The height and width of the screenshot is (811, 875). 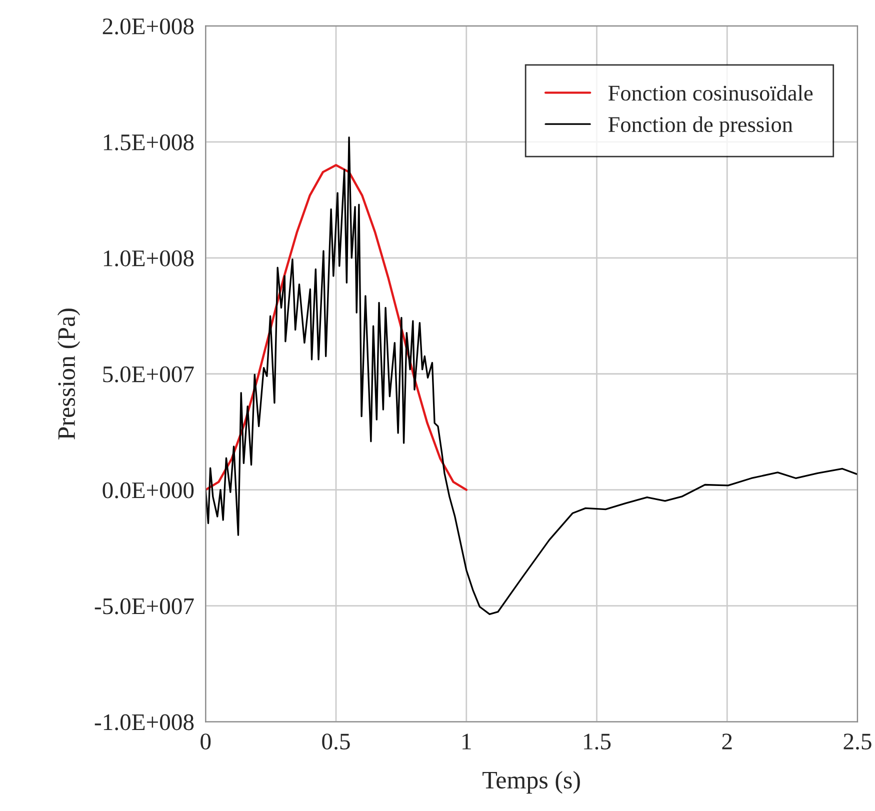 What do you see at coordinates (205, 742) in the screenshot?
I see `x-tick-label: 0` at bounding box center [205, 742].